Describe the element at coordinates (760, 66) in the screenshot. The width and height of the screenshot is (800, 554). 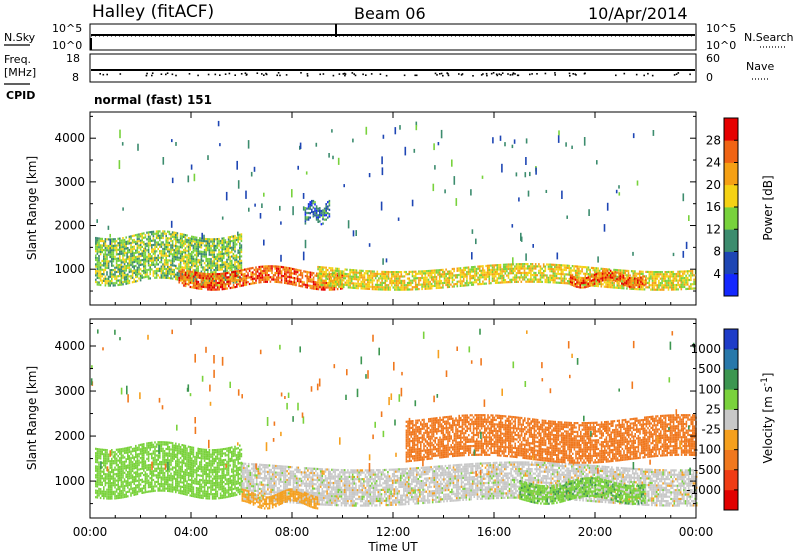
I see `freq-right-label: Nave` at that location.